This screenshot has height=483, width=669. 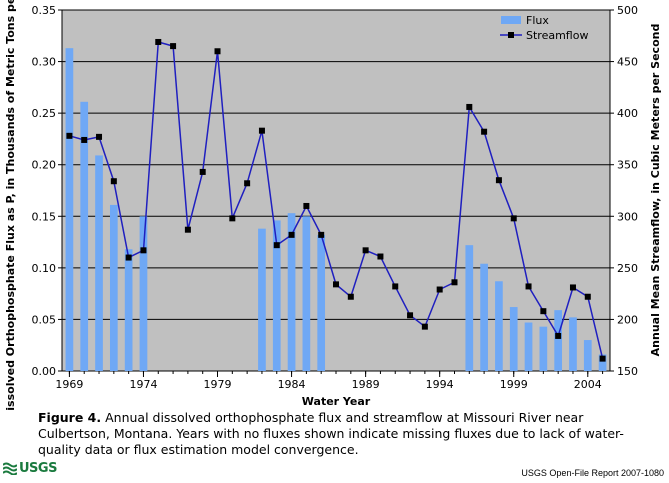 What do you see at coordinates (44, 62) in the screenshot?
I see `left-tick-label: 0.30` at bounding box center [44, 62].